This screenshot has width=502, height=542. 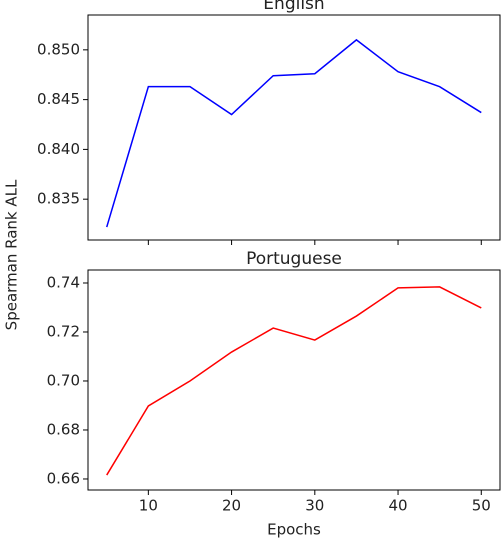 What do you see at coordinates (63, 380) in the screenshot?
I see `y-tick-label: 0.70` at bounding box center [63, 380].